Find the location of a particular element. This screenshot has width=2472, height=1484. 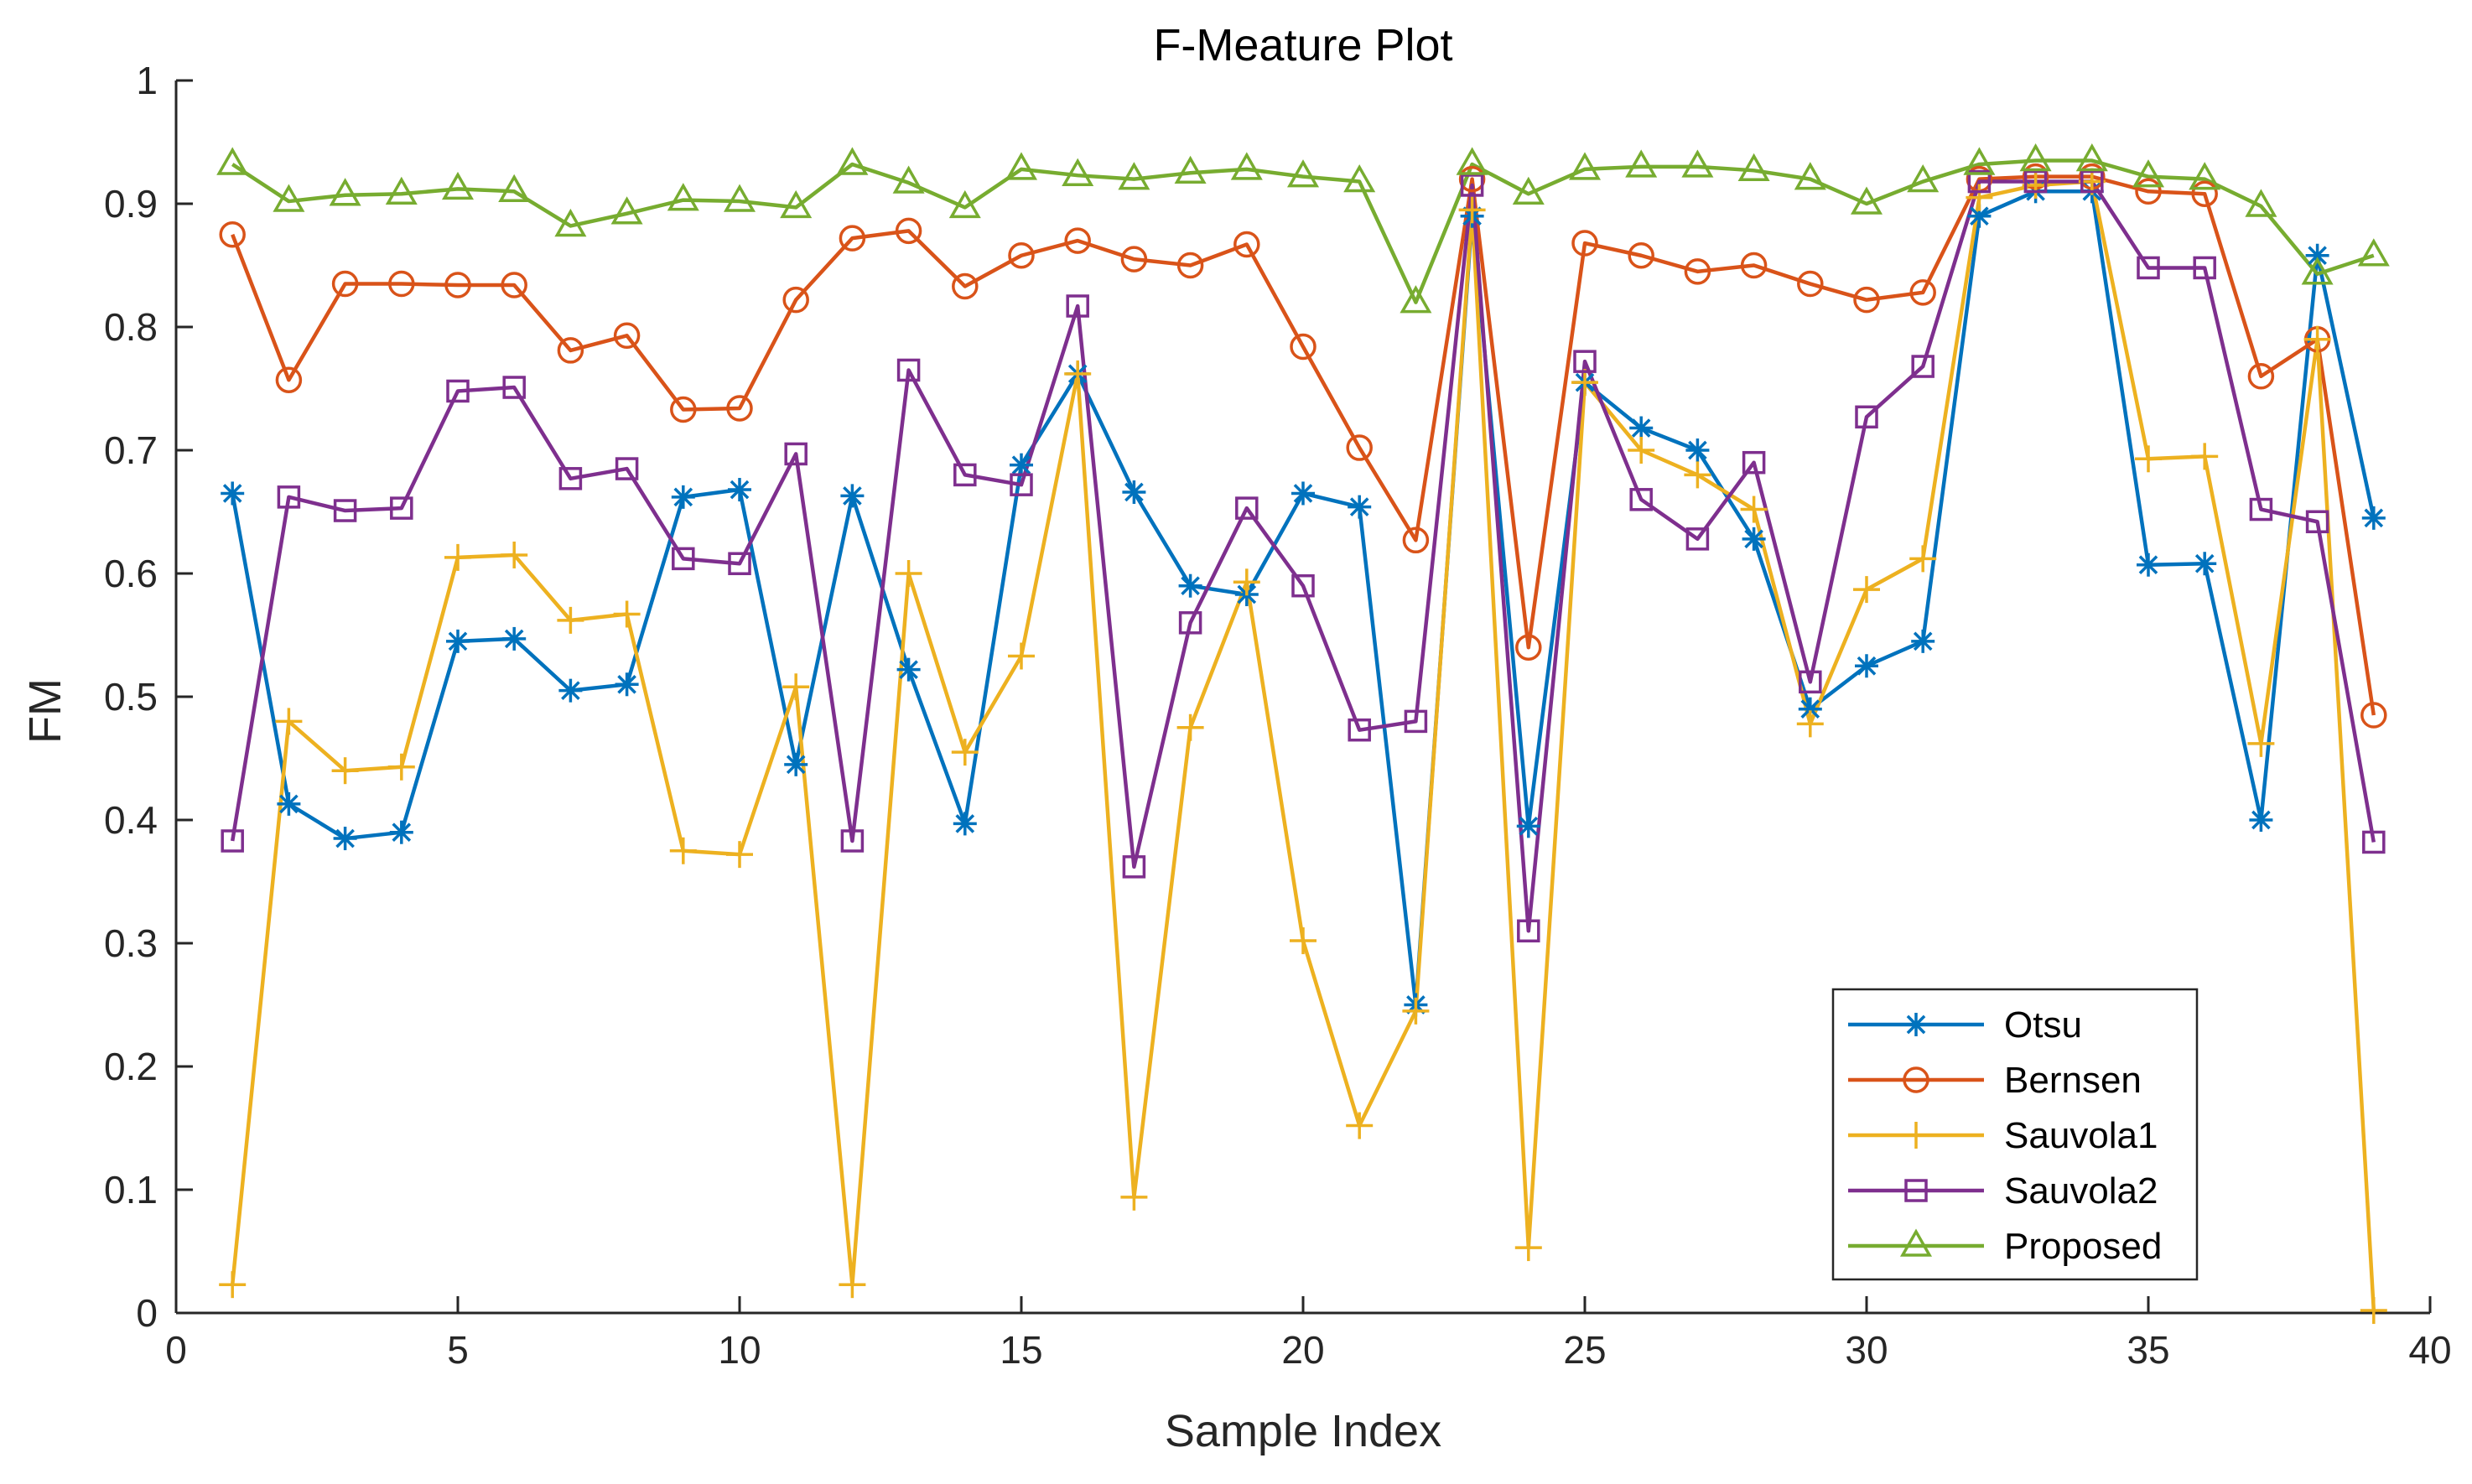

legend-label-proposed: Proposed is located at coordinates (2083, 1246).